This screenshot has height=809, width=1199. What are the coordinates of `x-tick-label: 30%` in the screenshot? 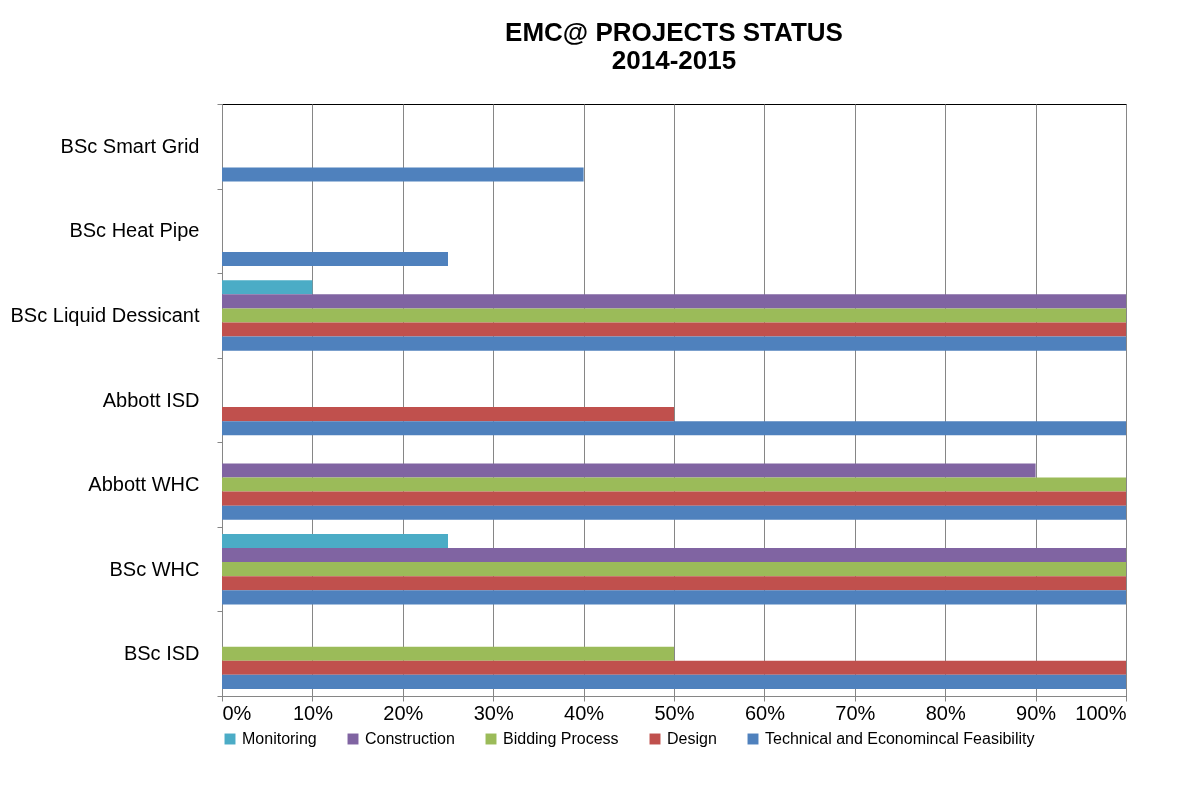 It's located at (493, 712).